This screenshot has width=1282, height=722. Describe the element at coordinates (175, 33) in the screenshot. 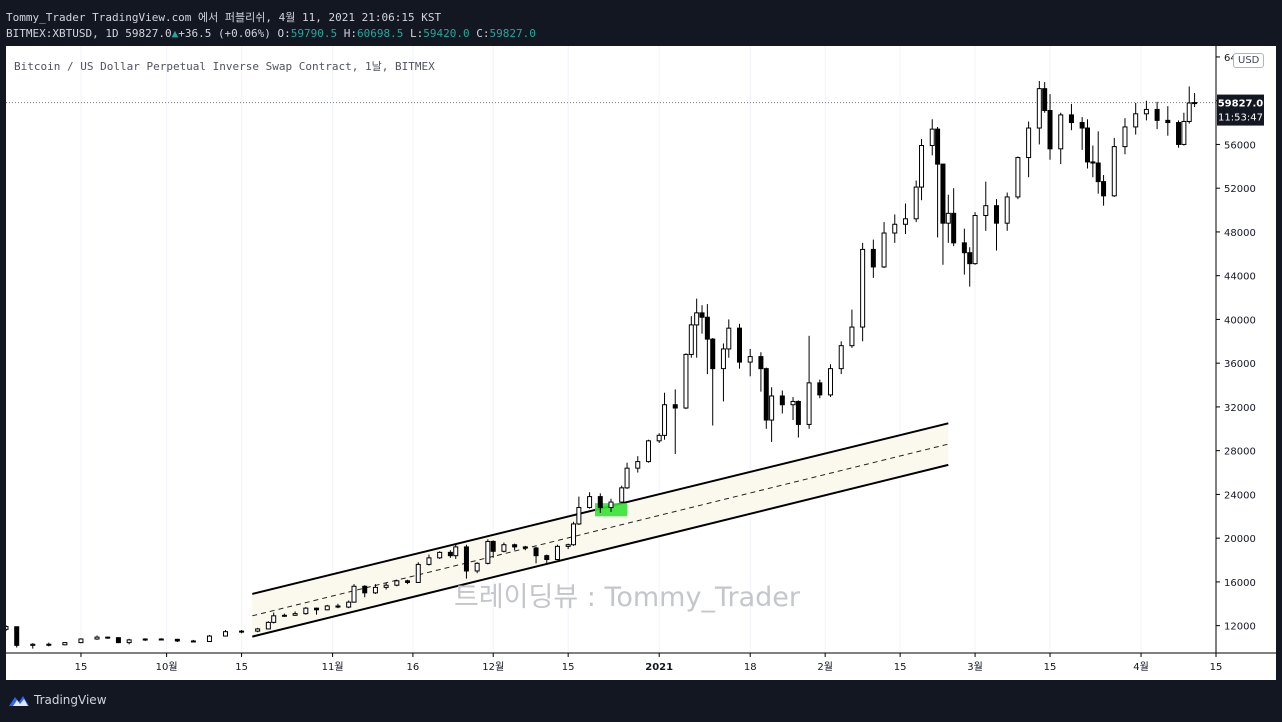

I see `up-arrow-icon: ▲` at that location.